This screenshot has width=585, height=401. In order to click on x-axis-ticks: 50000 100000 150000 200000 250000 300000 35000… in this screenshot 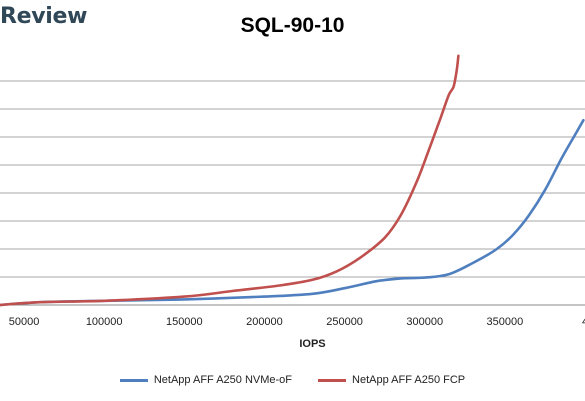, I will do `click(297, 322)`.